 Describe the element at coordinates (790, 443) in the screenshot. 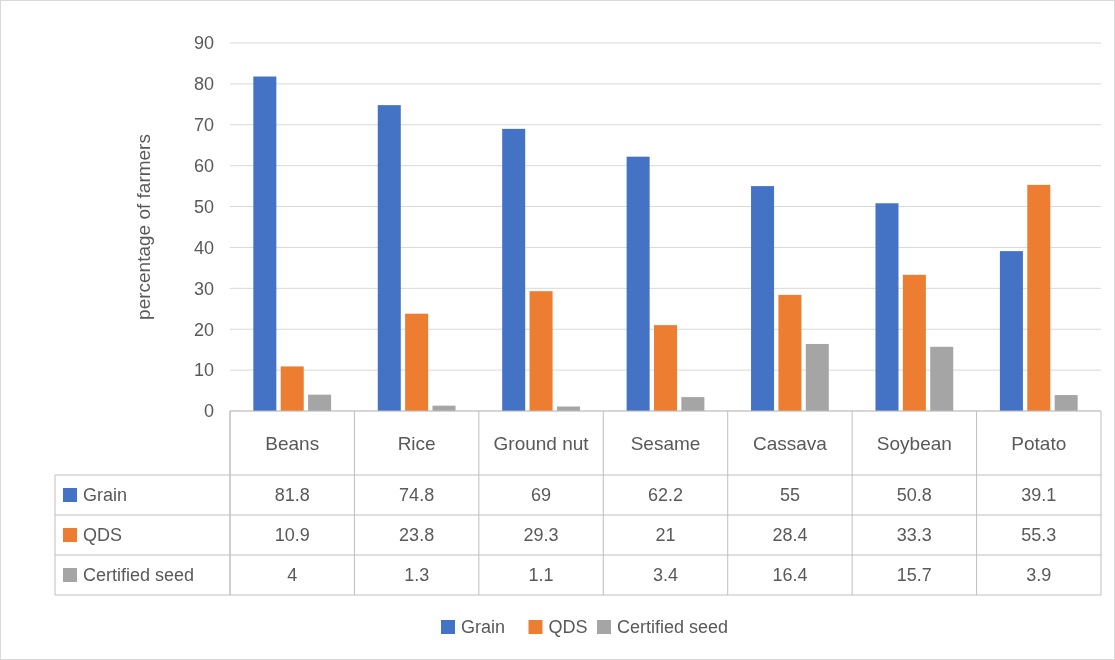

I see `x-tick-label: Cassava` at that location.